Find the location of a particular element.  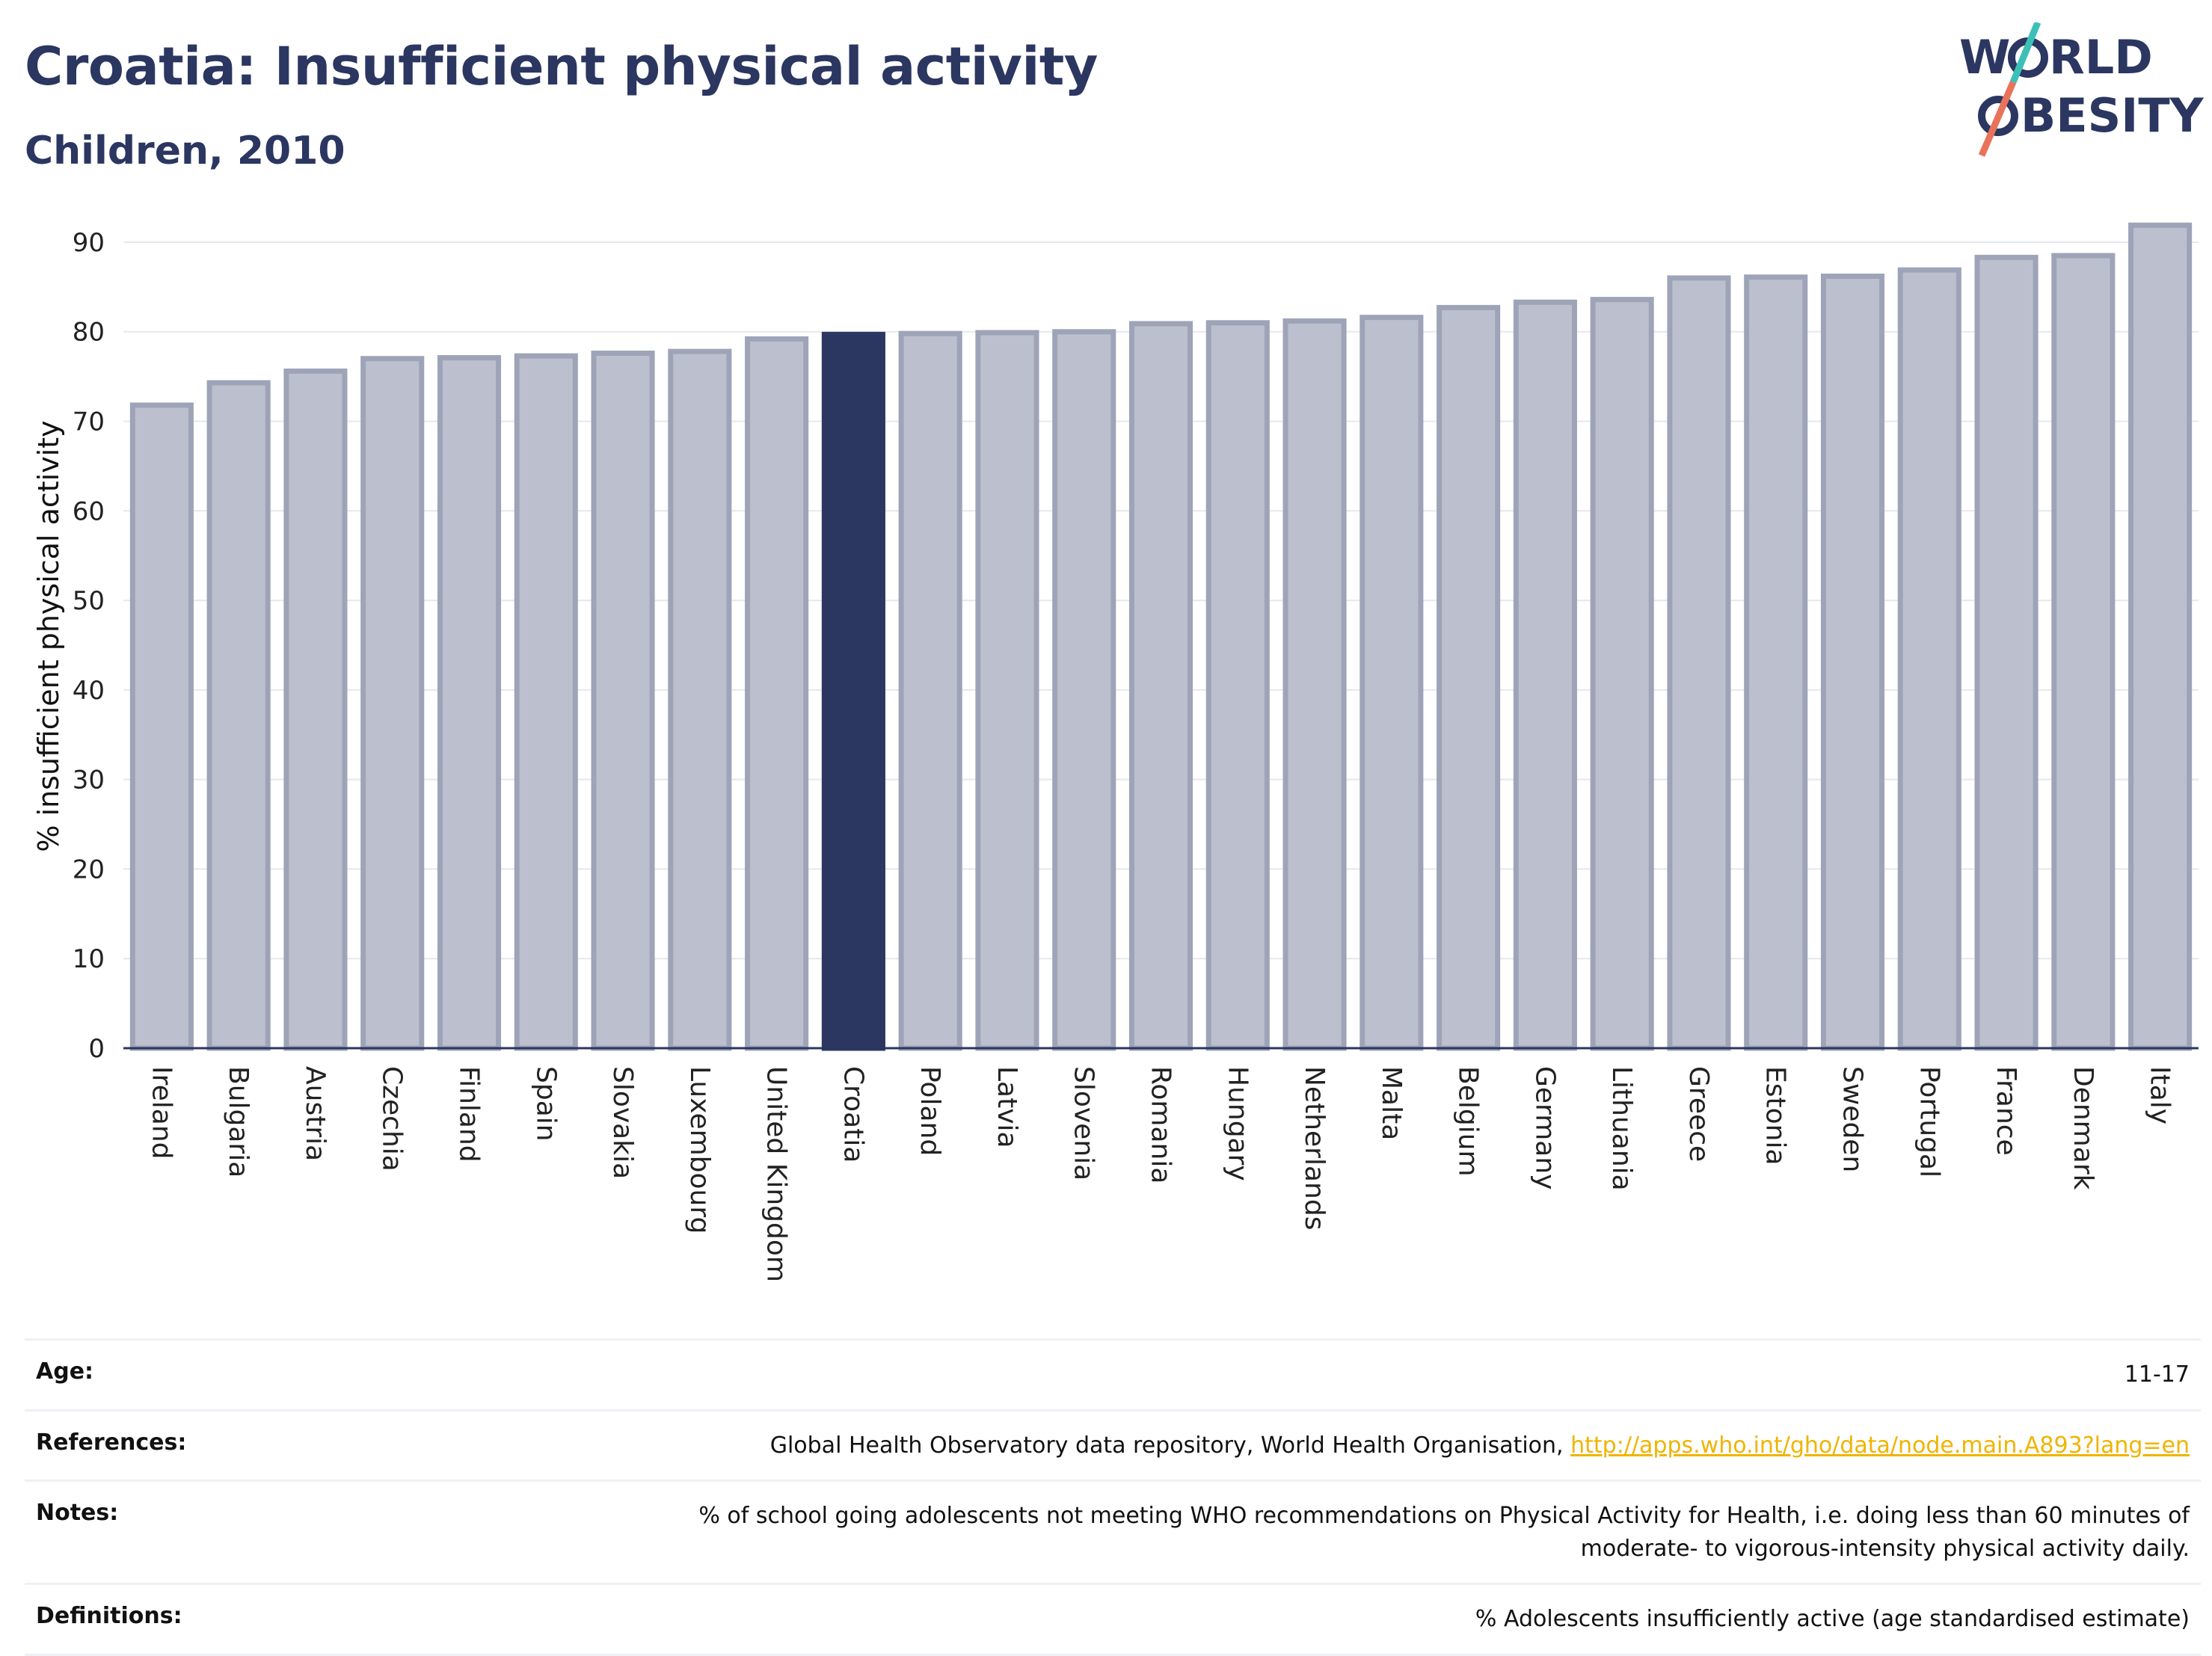

definitions-label: Definitions: is located at coordinates (109, 1616).